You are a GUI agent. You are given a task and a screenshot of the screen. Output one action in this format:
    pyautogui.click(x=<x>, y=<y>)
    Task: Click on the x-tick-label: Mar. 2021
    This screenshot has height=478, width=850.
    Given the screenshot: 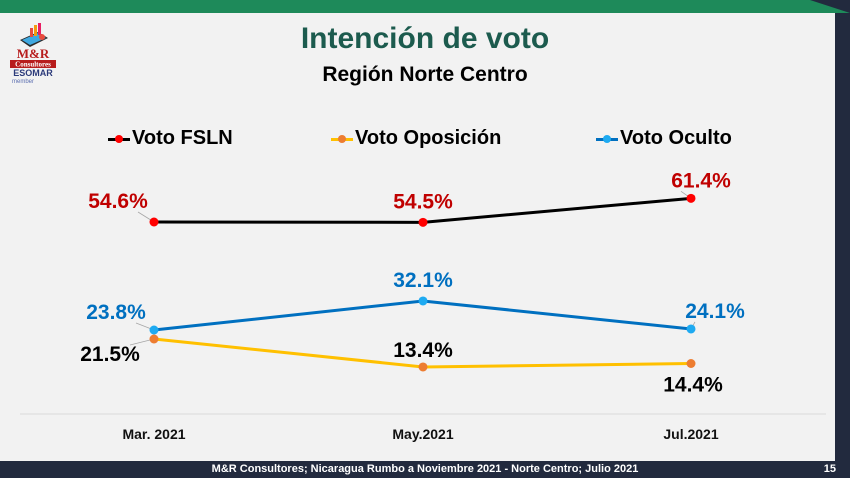 What is the action you would take?
    pyautogui.click(x=153, y=434)
    